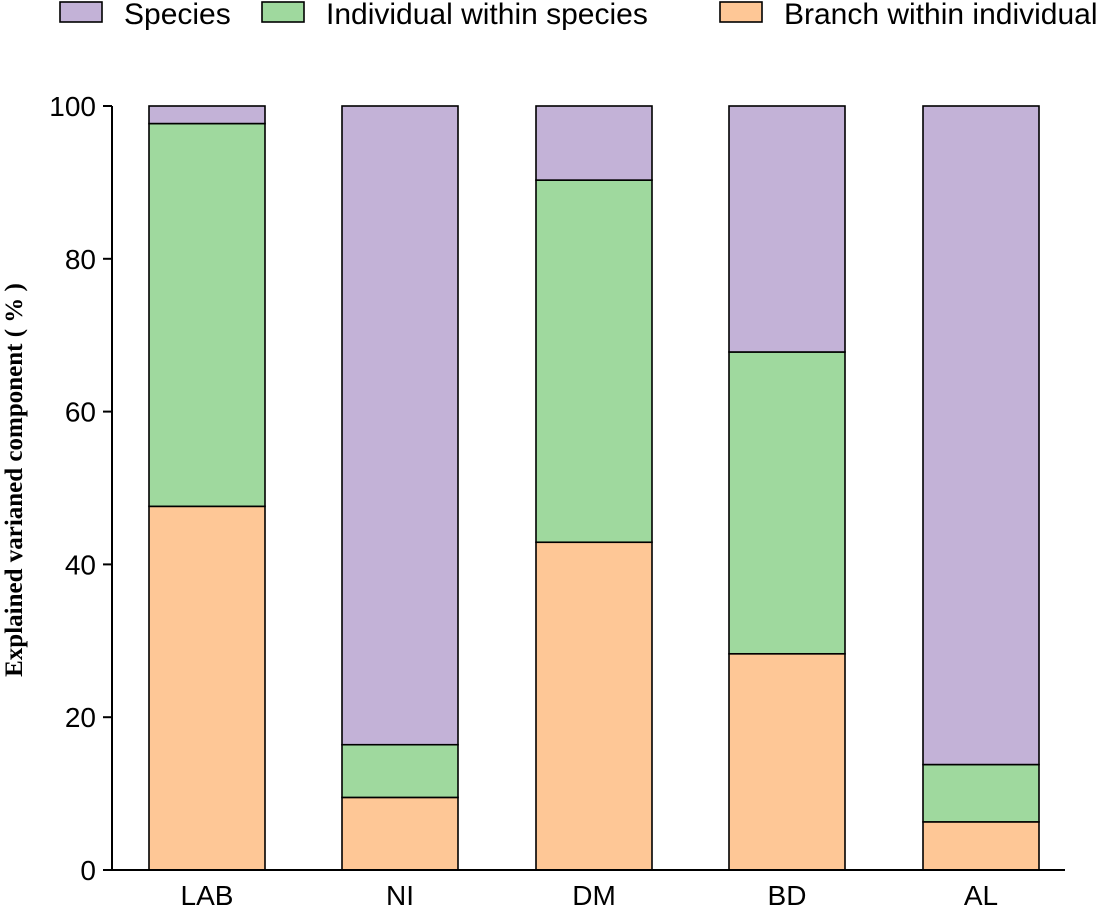  I want to click on bar-lab-species, so click(207, 115).